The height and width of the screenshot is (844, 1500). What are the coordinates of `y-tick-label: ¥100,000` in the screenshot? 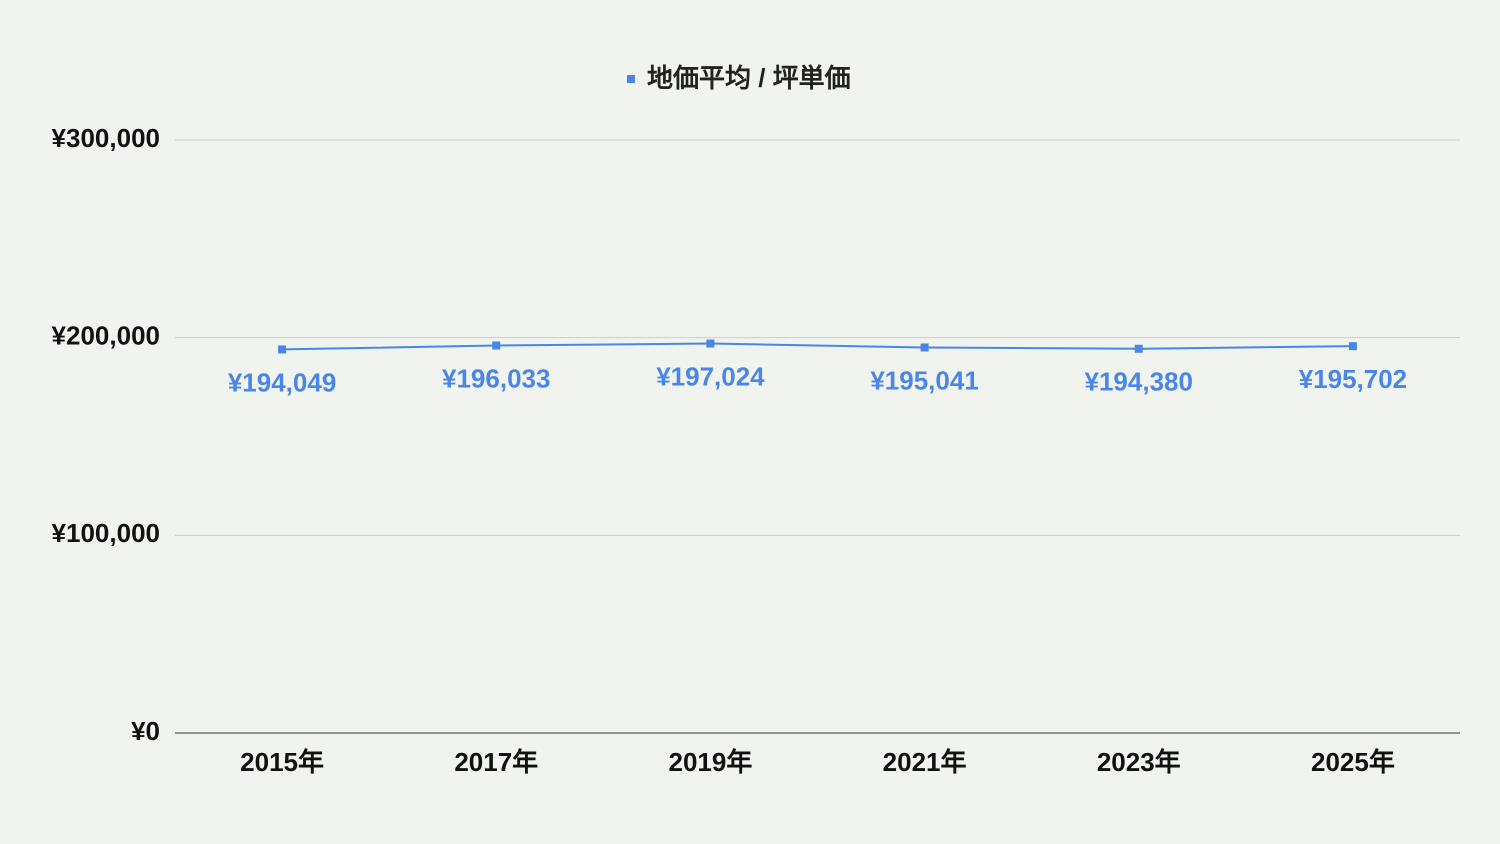 It's located at (106, 533).